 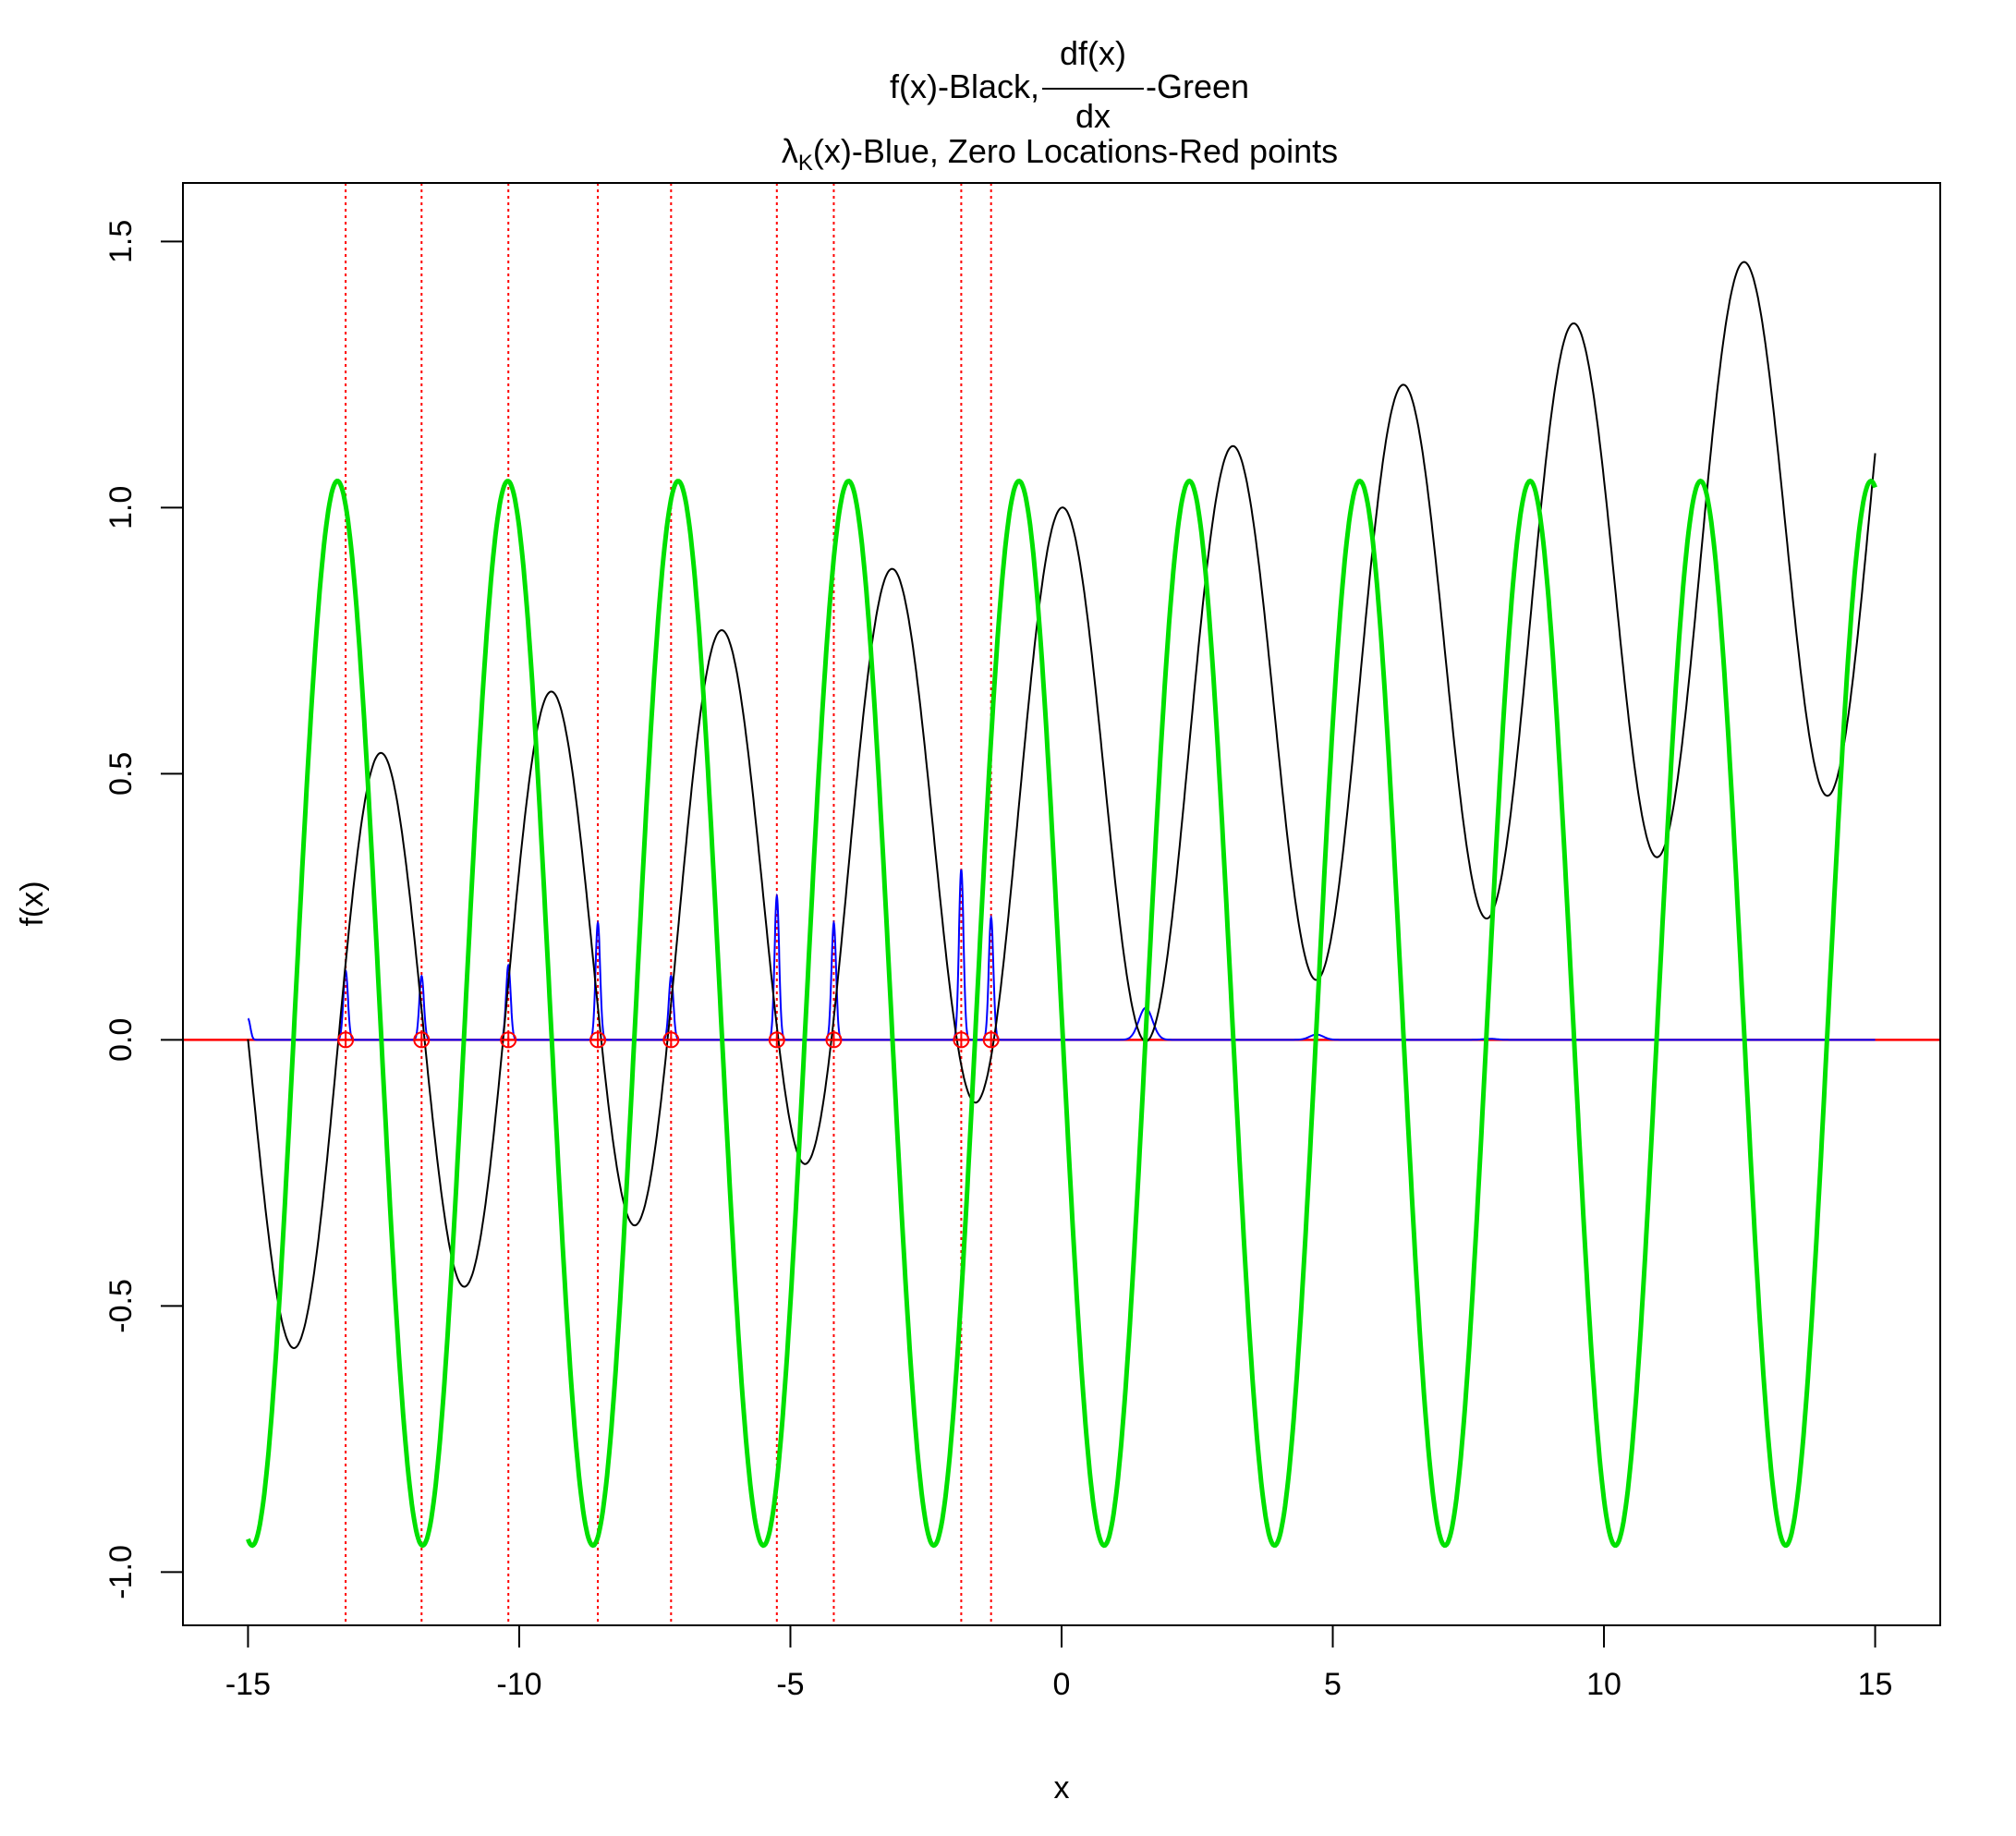 I want to click on x-tick-label: 15, so click(x=1875, y=1685).